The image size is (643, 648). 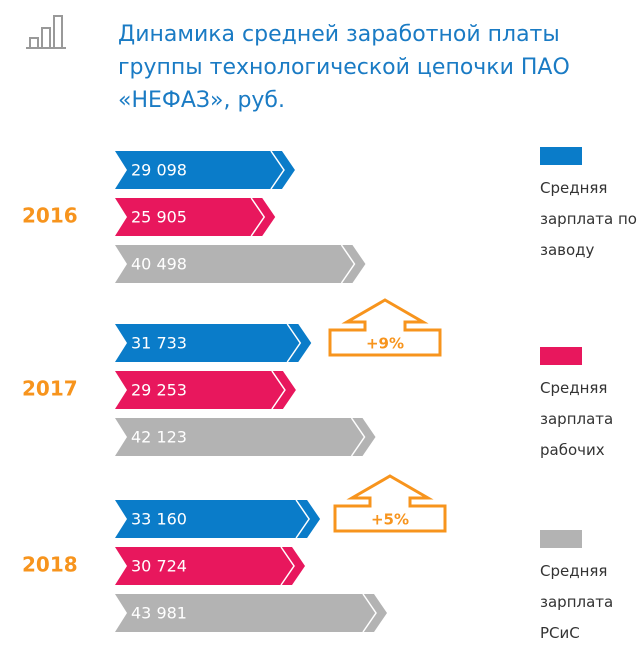 I want to click on chart-icon, so click(x=46, y=32).